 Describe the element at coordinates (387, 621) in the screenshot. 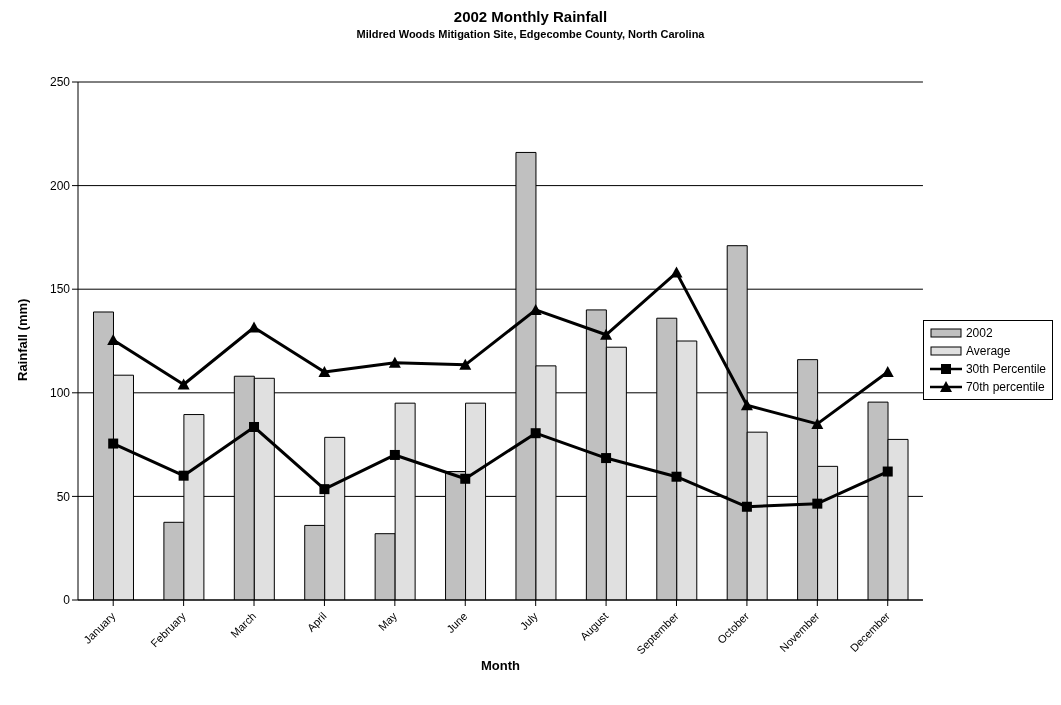

I see `x-tick-label: May` at that location.